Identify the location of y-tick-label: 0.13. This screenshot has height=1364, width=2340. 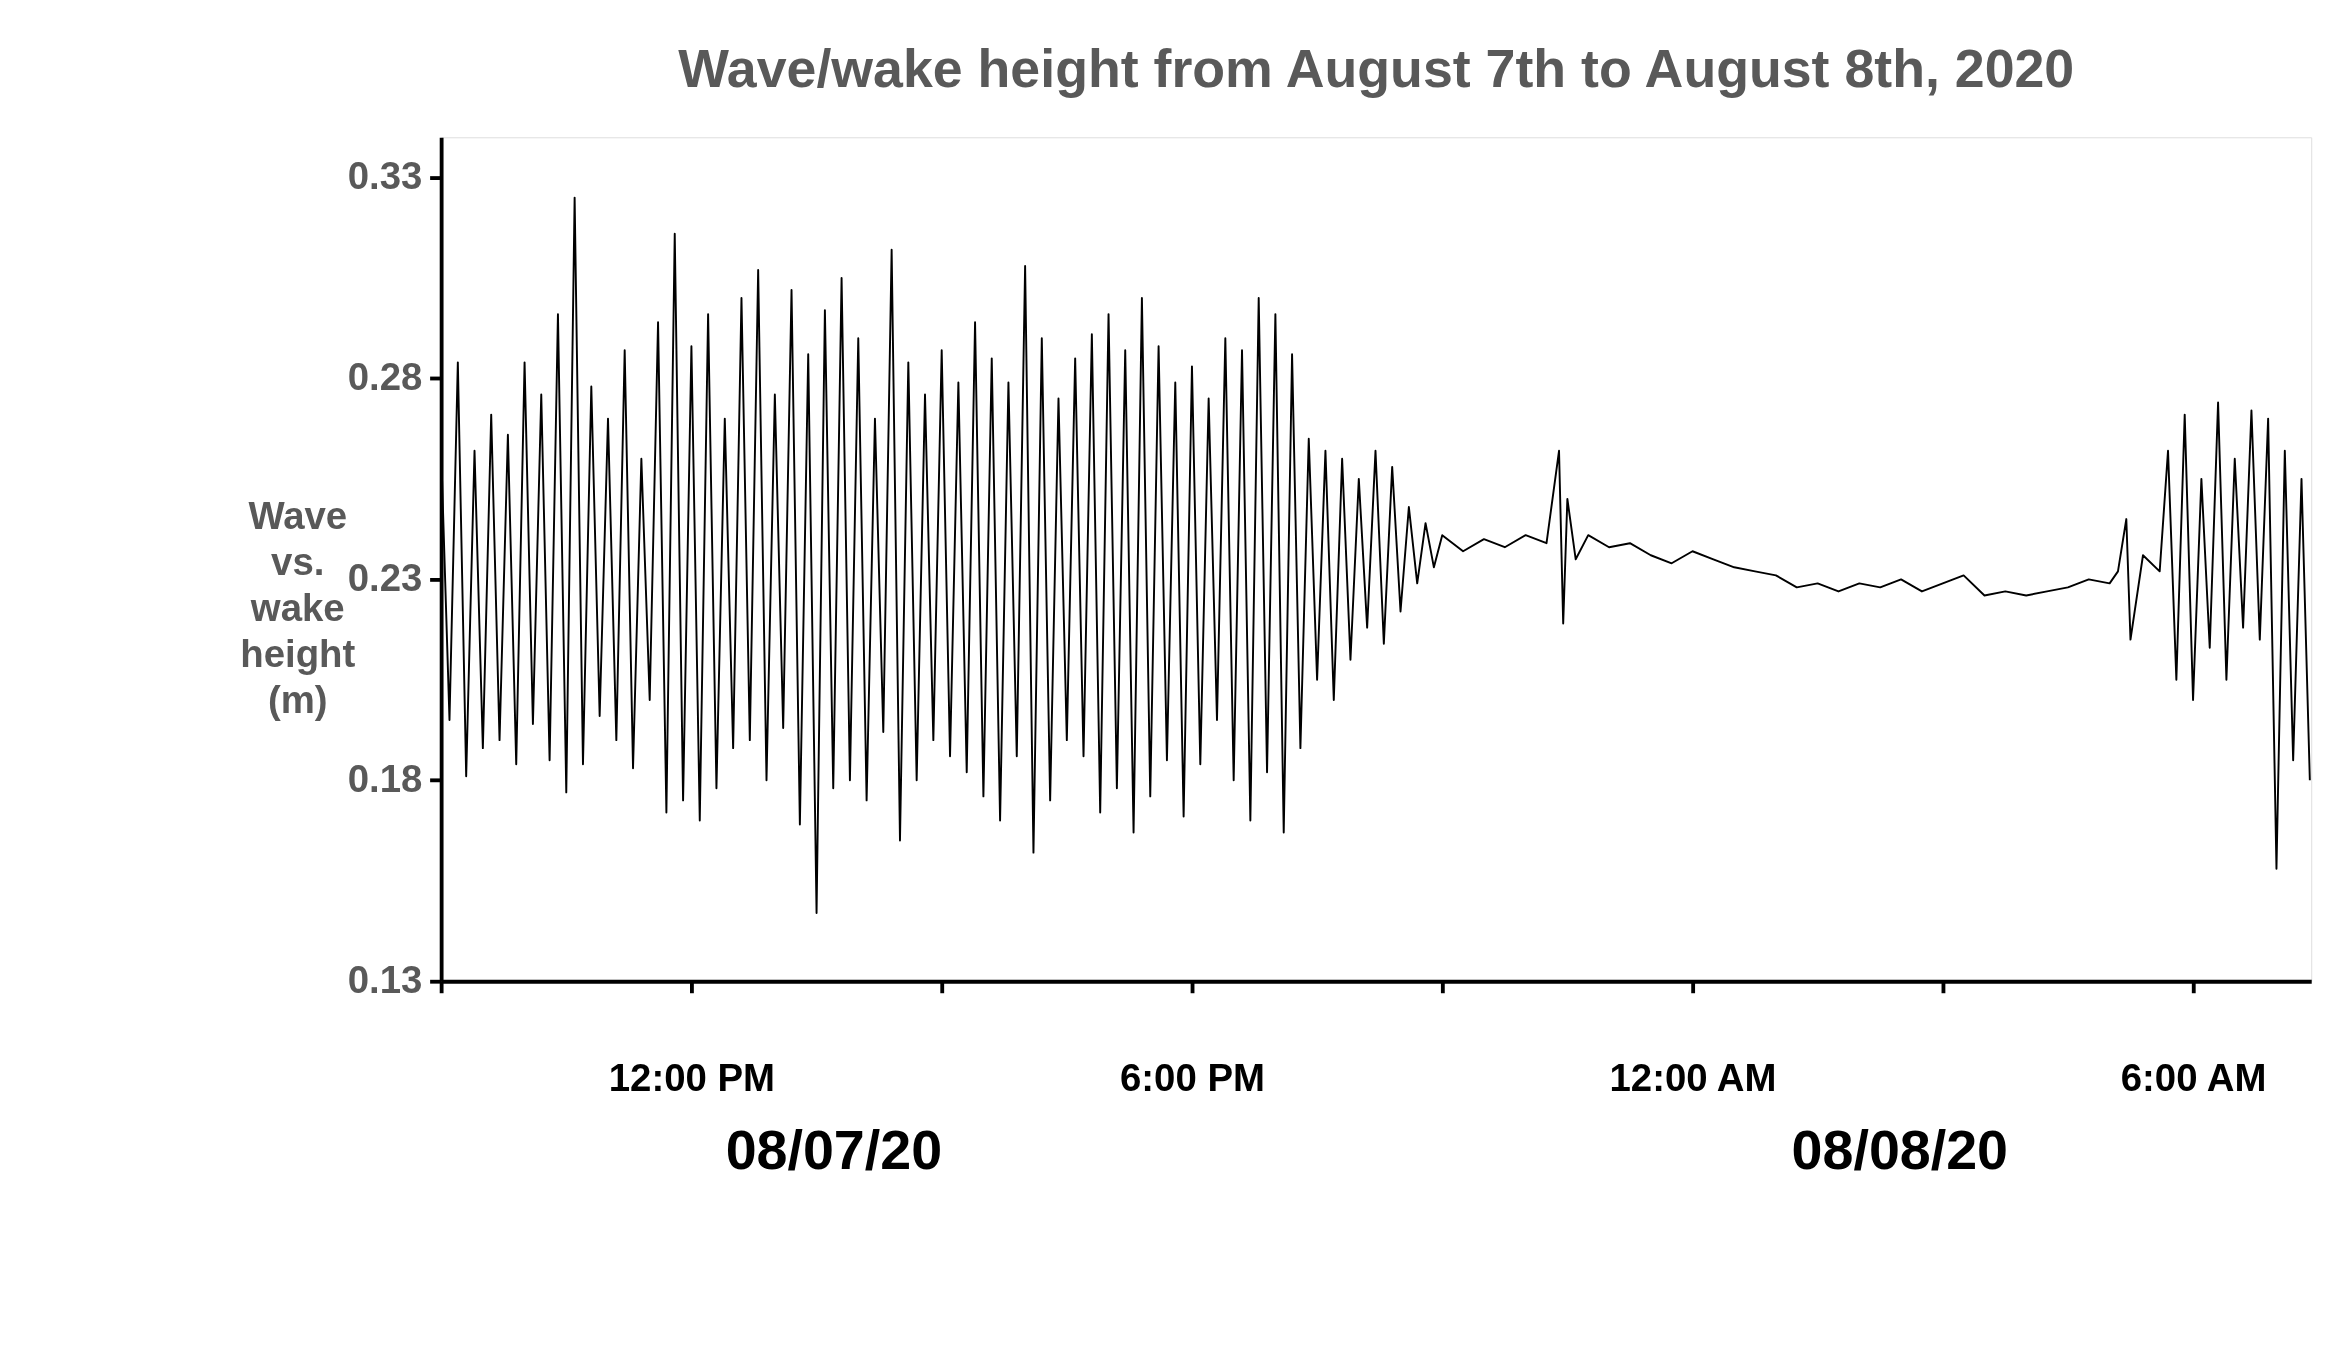
(385, 980).